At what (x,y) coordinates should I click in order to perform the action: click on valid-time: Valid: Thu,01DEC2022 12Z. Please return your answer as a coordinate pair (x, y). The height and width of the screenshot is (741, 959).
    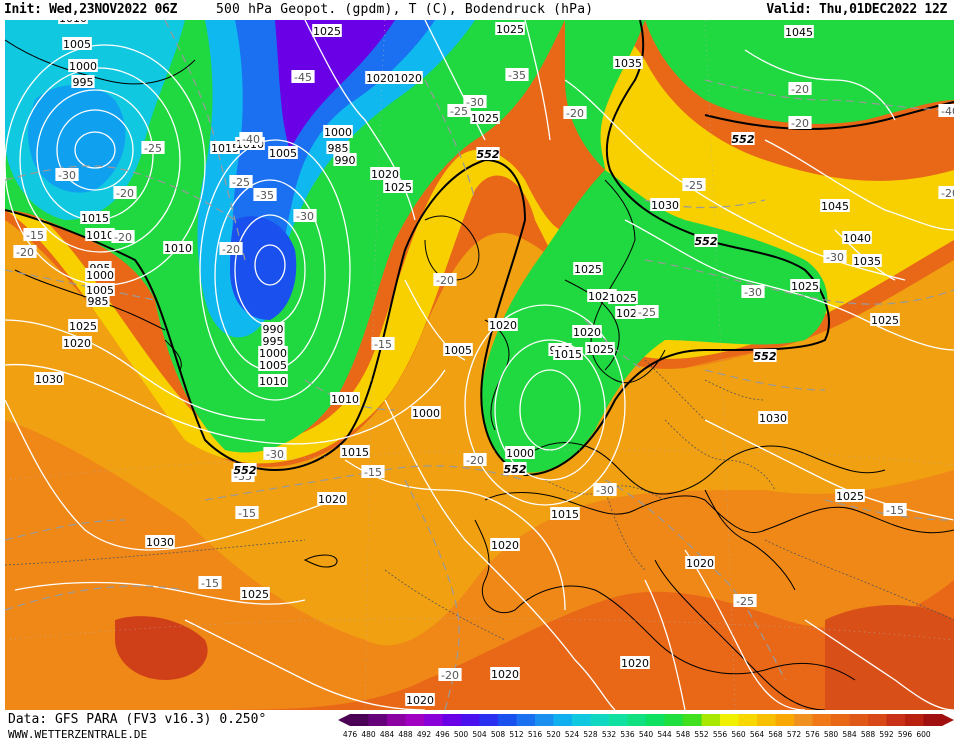
    Looking at the image, I should click on (856, 9).